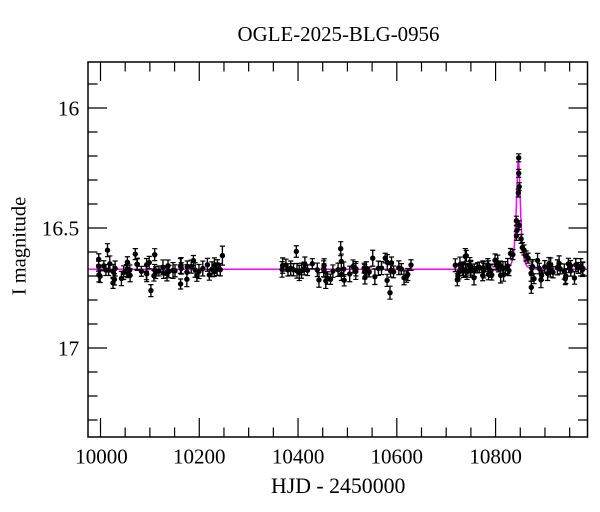 The height and width of the screenshot is (512, 600). I want to click on svg-text: 10400, so click(298, 457).